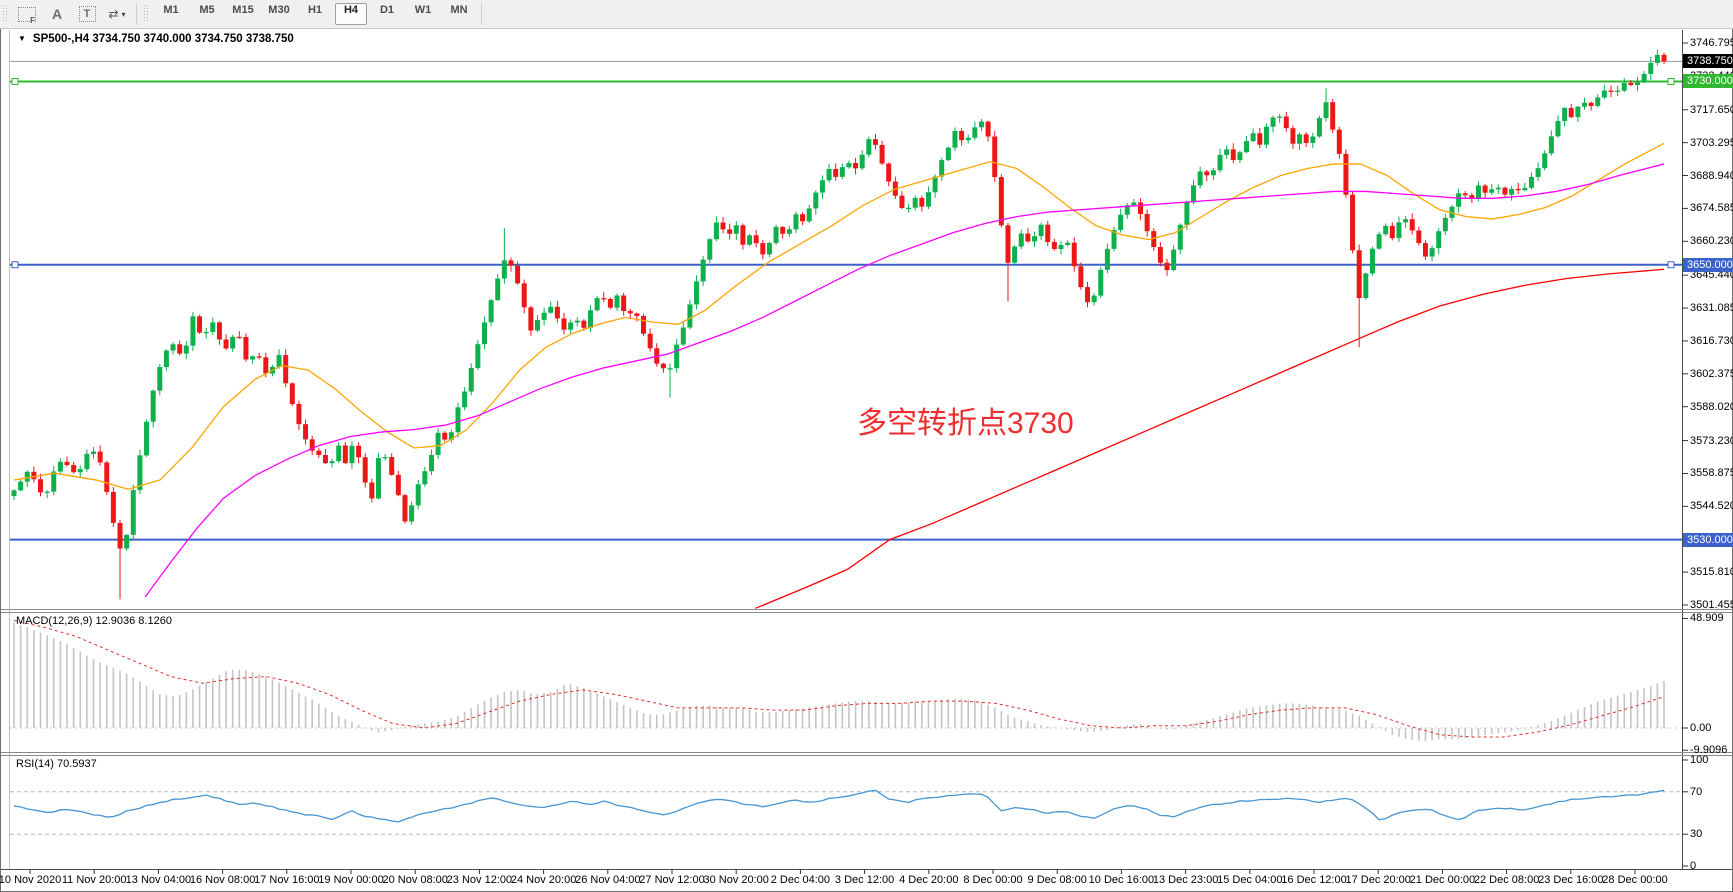 The height and width of the screenshot is (892, 1733). Describe the element at coordinates (113, 14) in the screenshot. I see `arrows-tool-icon: ⇄` at that location.